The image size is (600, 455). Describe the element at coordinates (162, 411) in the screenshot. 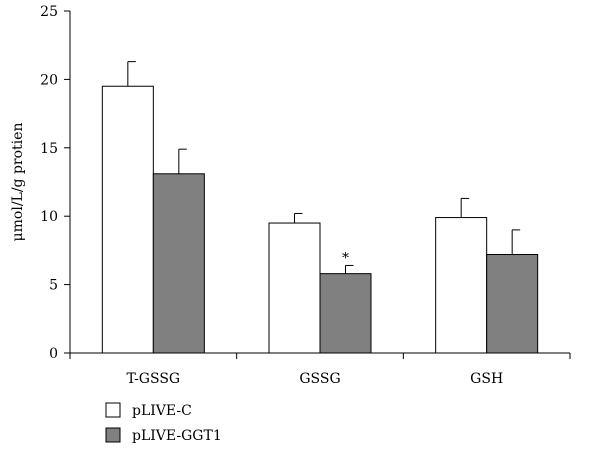

I see `legend-label: pLIVE-C` at that location.